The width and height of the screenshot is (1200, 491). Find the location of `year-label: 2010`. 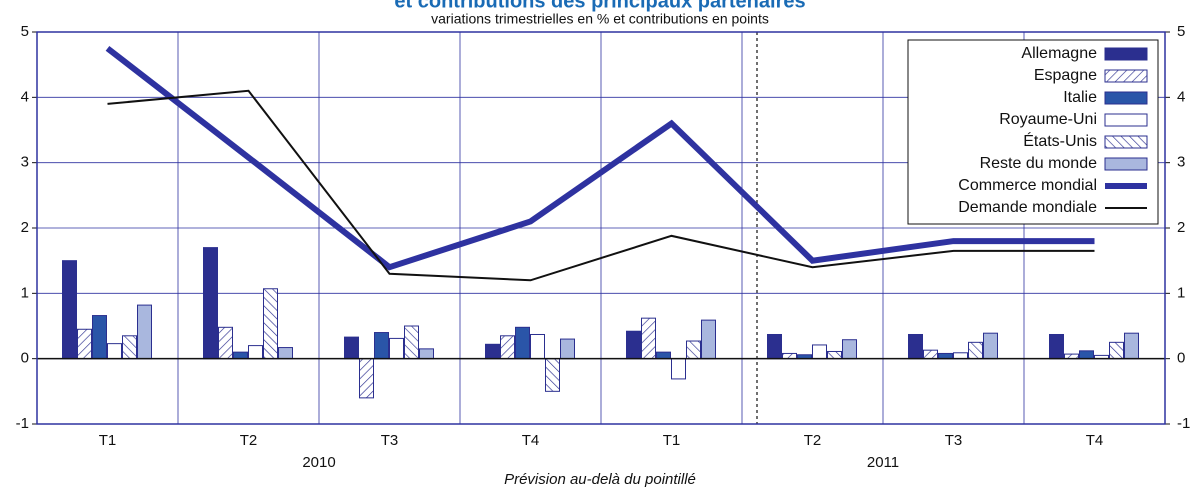

year-label: 2010 is located at coordinates (318, 462).